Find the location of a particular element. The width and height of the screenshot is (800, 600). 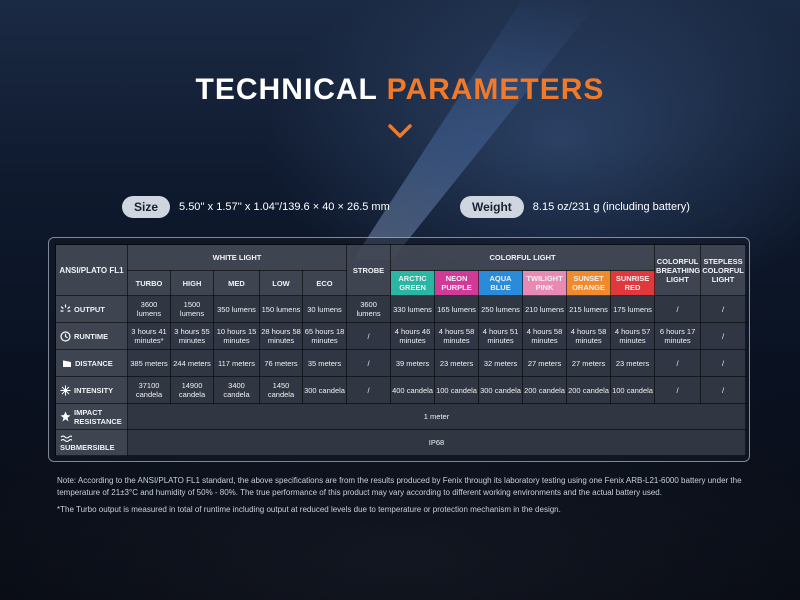

color-header-aqua-blue: AQUA BLUE is located at coordinates (501, 283).